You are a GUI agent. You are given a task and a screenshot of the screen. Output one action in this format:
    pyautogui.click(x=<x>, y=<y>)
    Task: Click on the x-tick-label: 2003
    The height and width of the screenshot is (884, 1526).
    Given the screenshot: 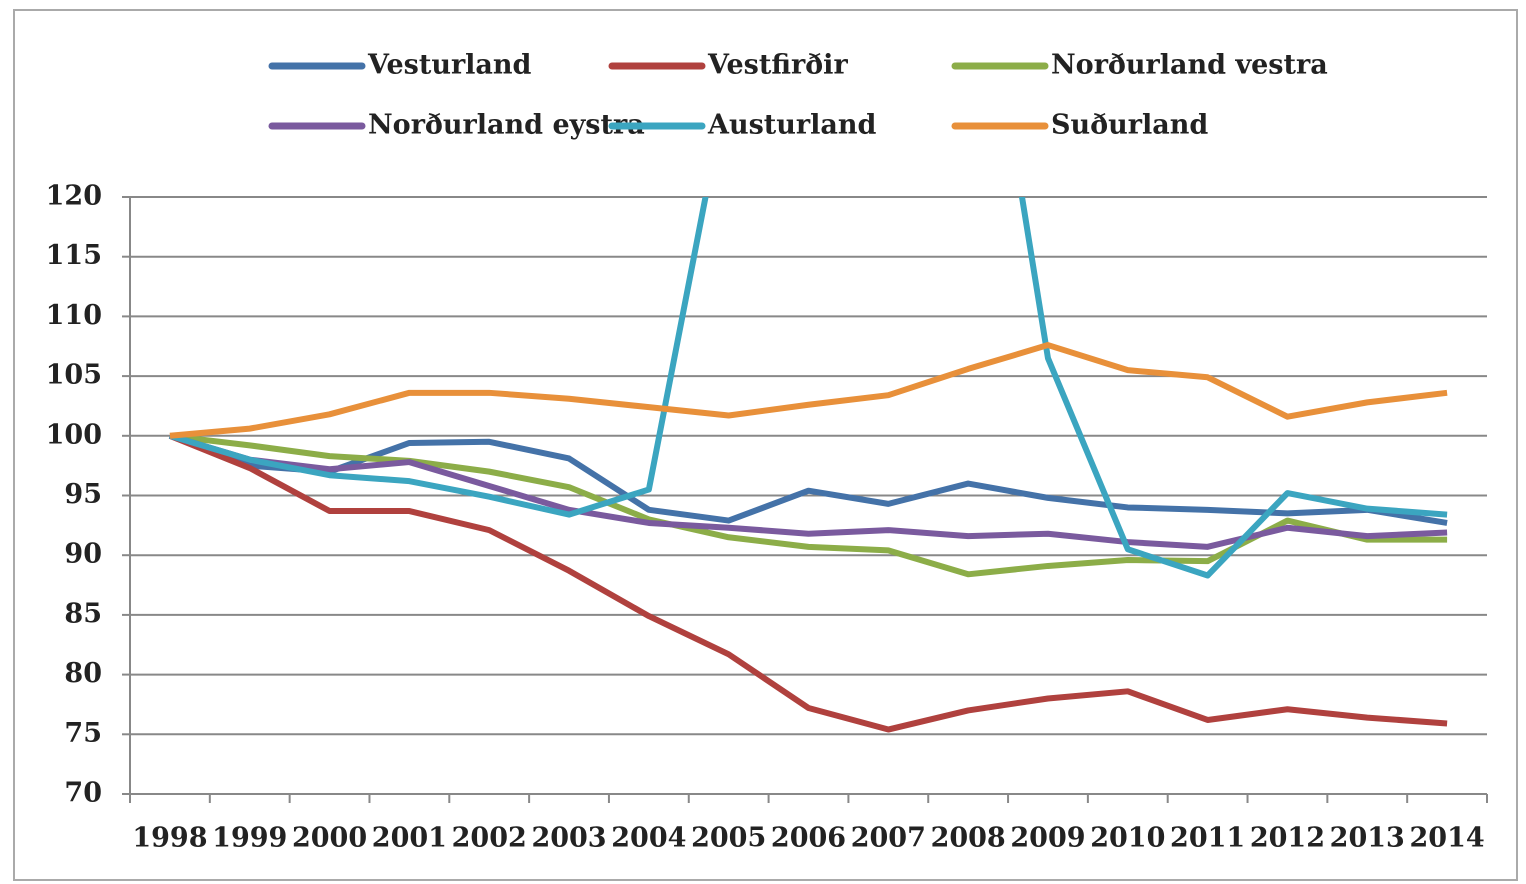 What is the action you would take?
    pyautogui.click(x=568, y=838)
    